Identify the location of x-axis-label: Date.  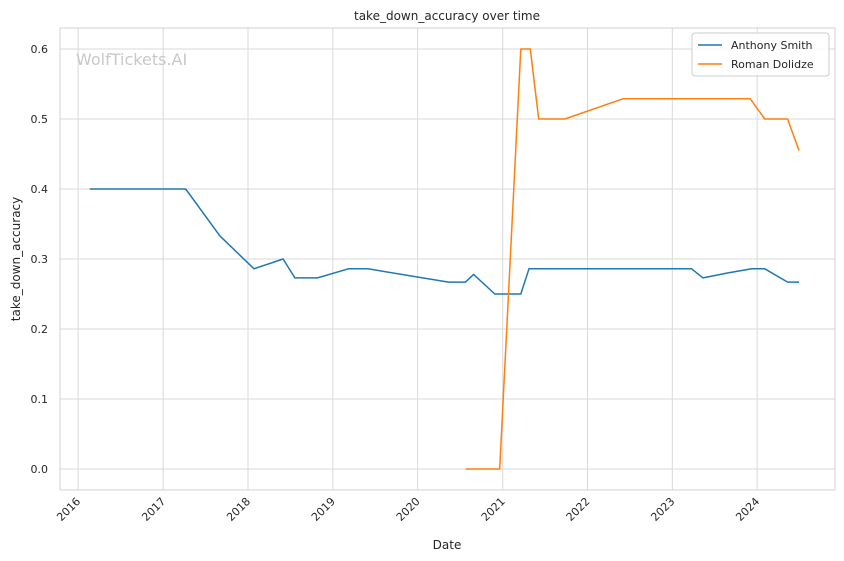
(447, 545).